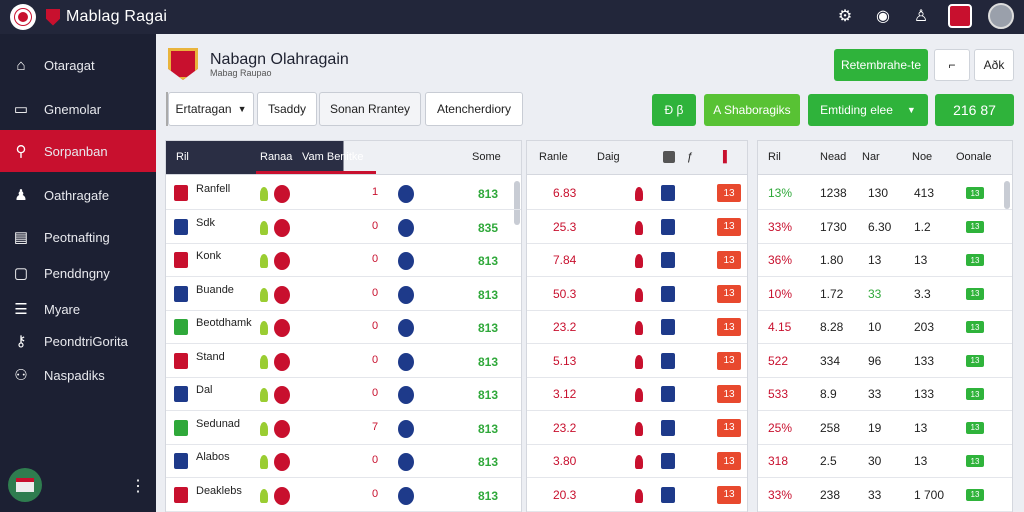 The height and width of the screenshot is (512, 1024). What do you see at coordinates (78, 375) in the screenshot?
I see `sidebar-item-9: ⚇ Naspadiks` at bounding box center [78, 375].